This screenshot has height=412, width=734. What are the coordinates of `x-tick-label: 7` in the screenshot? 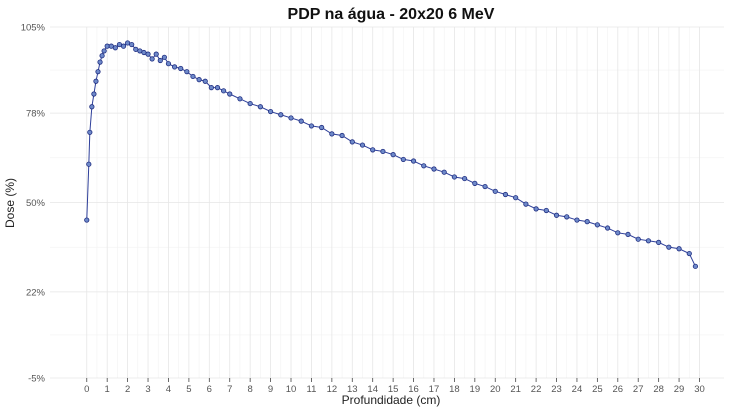 It's located at (229, 389).